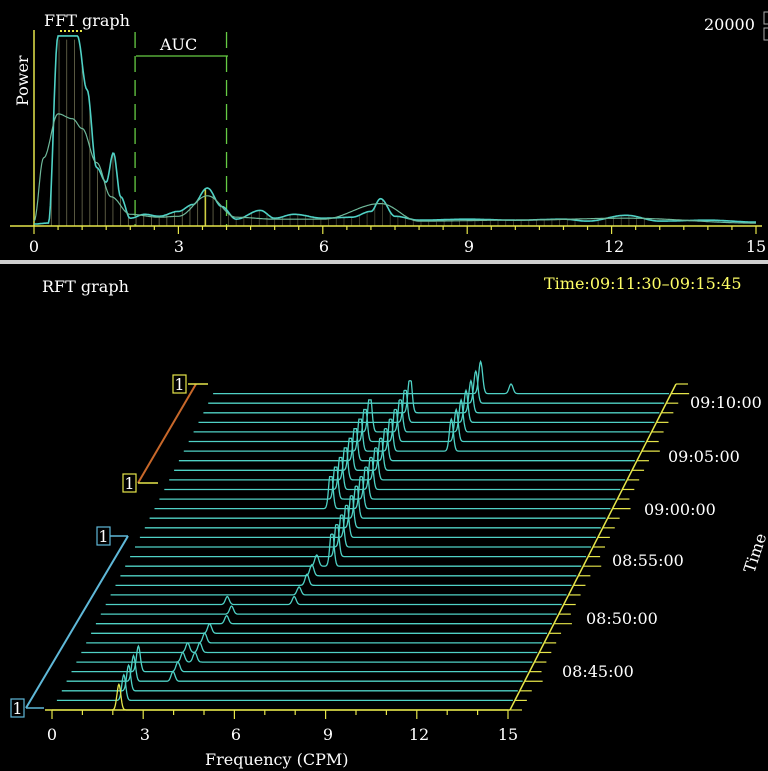 The image size is (768, 771). What do you see at coordinates (395, 230) in the screenshot?
I see `fft-x-ticks` at bounding box center [395, 230].